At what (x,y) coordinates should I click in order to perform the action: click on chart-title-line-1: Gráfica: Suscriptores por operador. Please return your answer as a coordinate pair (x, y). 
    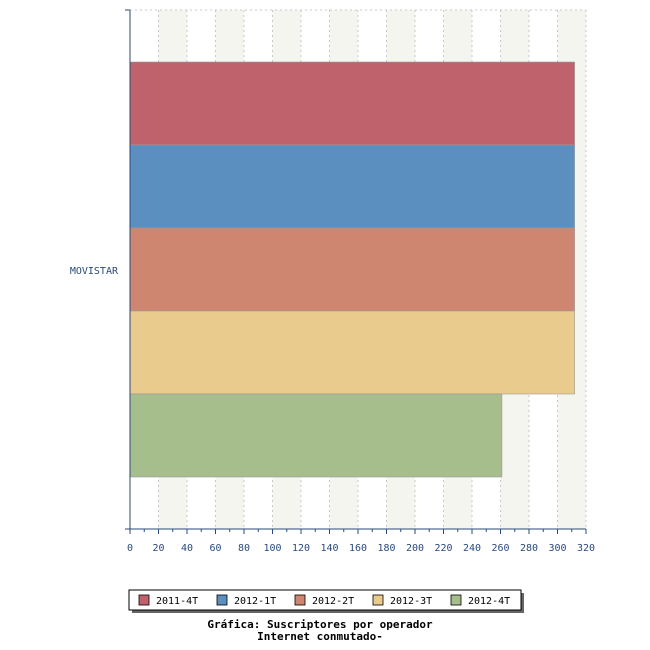
    Looking at the image, I should click on (320, 624).